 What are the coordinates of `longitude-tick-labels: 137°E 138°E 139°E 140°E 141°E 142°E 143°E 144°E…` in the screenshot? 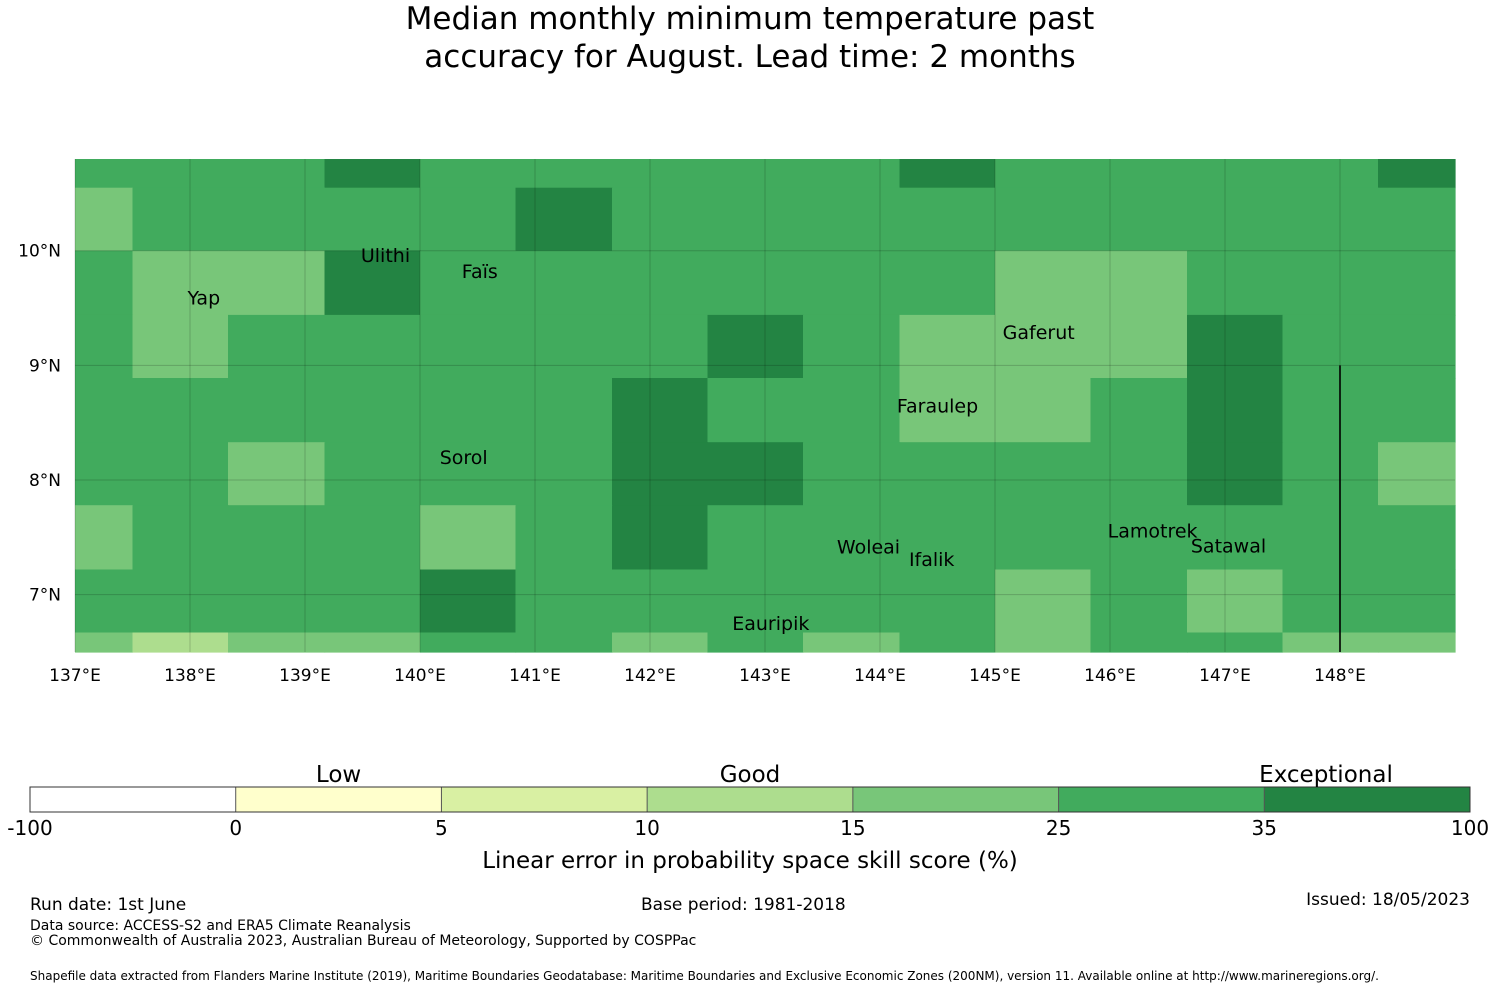 It's located at (707, 676).